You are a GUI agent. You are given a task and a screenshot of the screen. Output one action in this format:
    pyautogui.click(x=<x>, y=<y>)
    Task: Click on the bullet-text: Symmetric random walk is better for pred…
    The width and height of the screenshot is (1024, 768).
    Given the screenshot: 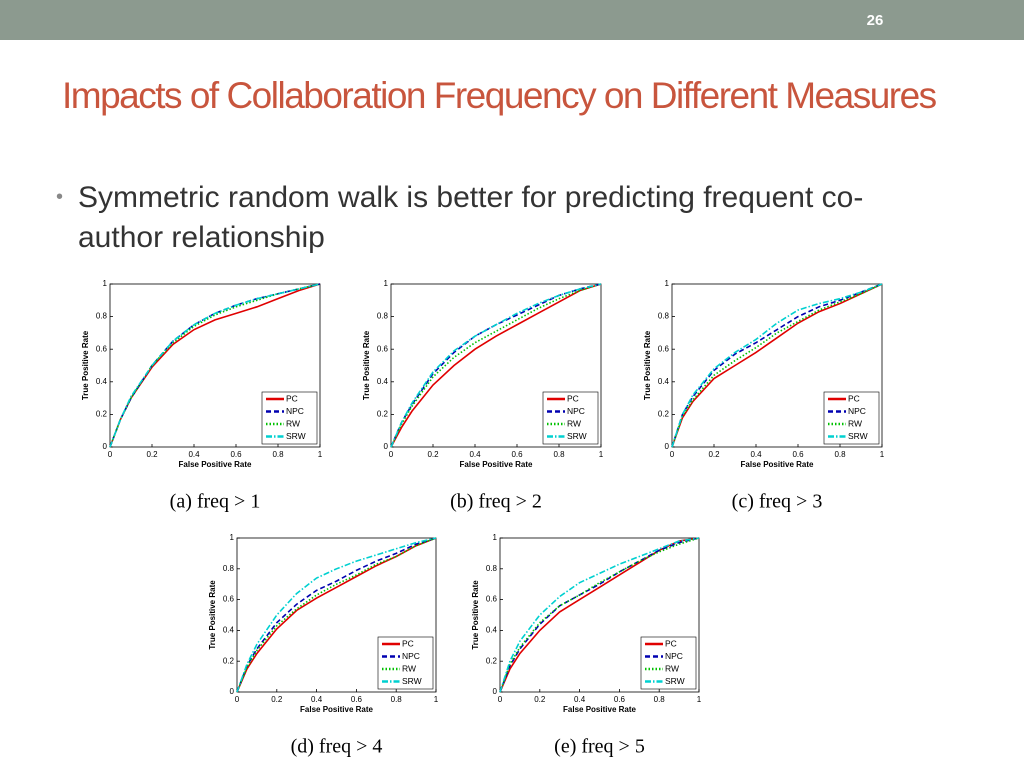 What is the action you would take?
    pyautogui.click(x=471, y=217)
    